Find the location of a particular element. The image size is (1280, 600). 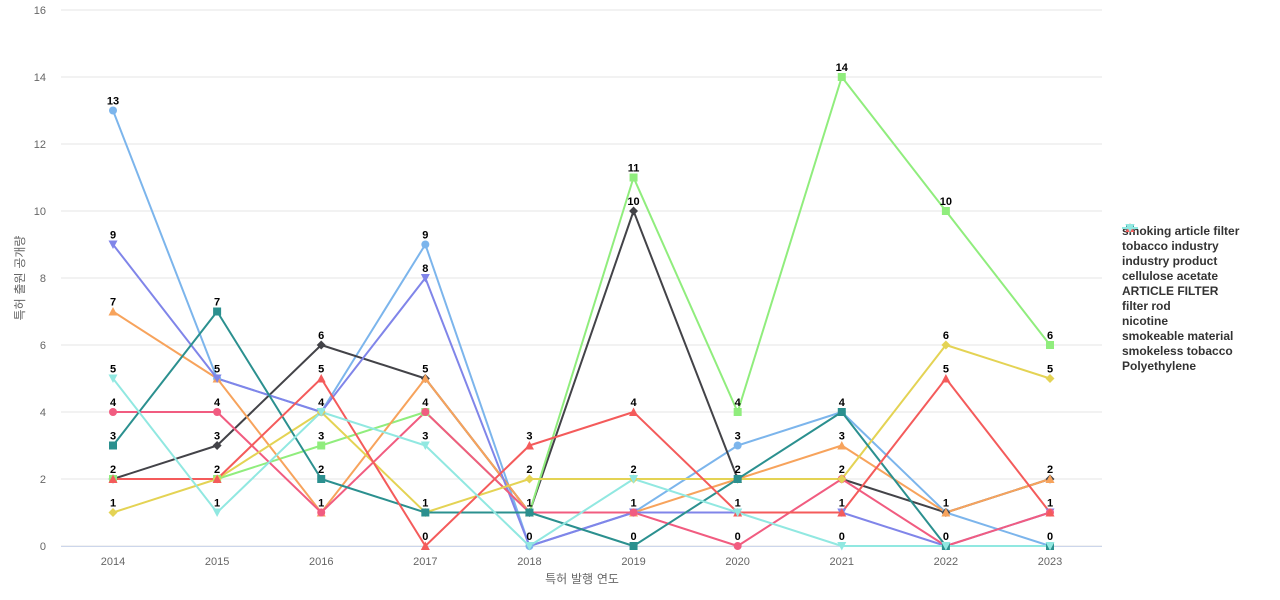

legend-item: smokeless tobacco is located at coordinates (1180, 290).